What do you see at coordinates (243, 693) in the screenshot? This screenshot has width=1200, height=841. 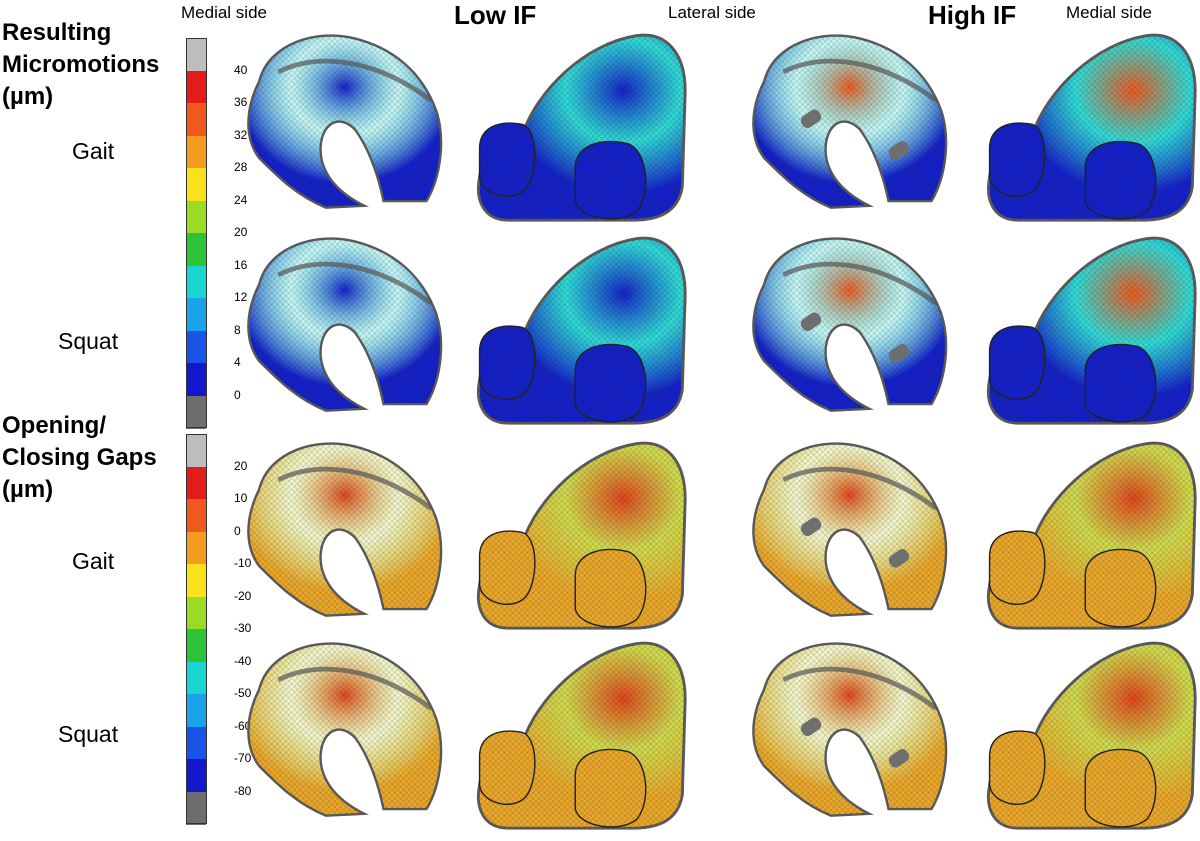 I see `colorbar-tick-label: -50` at bounding box center [243, 693].